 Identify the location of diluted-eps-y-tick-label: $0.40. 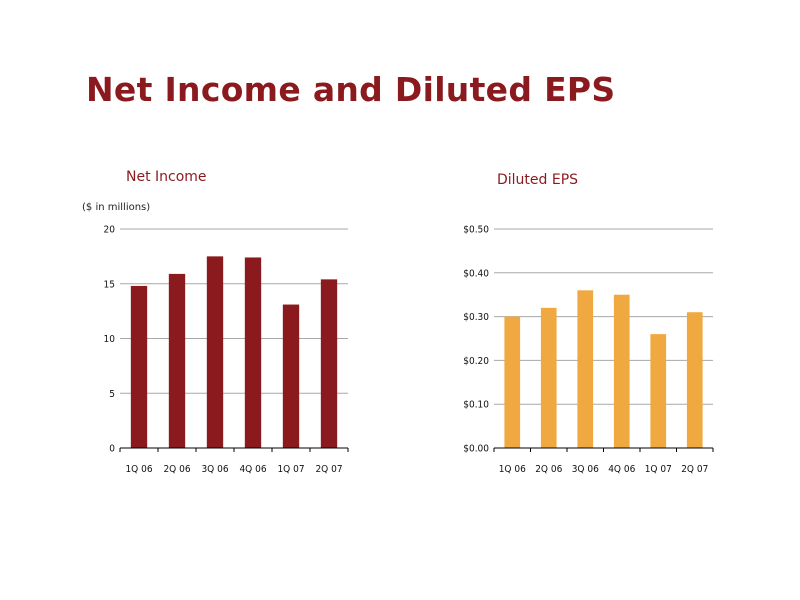
(476, 273).